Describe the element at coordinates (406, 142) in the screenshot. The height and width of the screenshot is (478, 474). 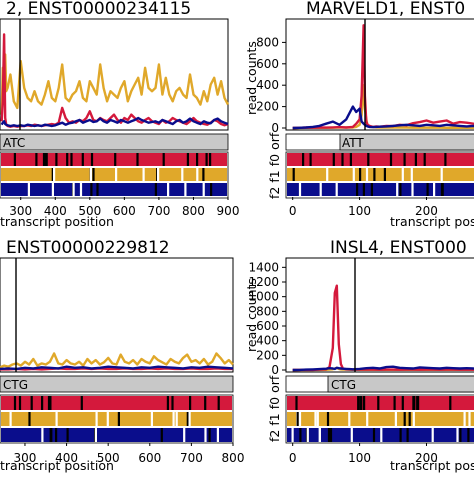
I see `orf-codon-bar` at that location.